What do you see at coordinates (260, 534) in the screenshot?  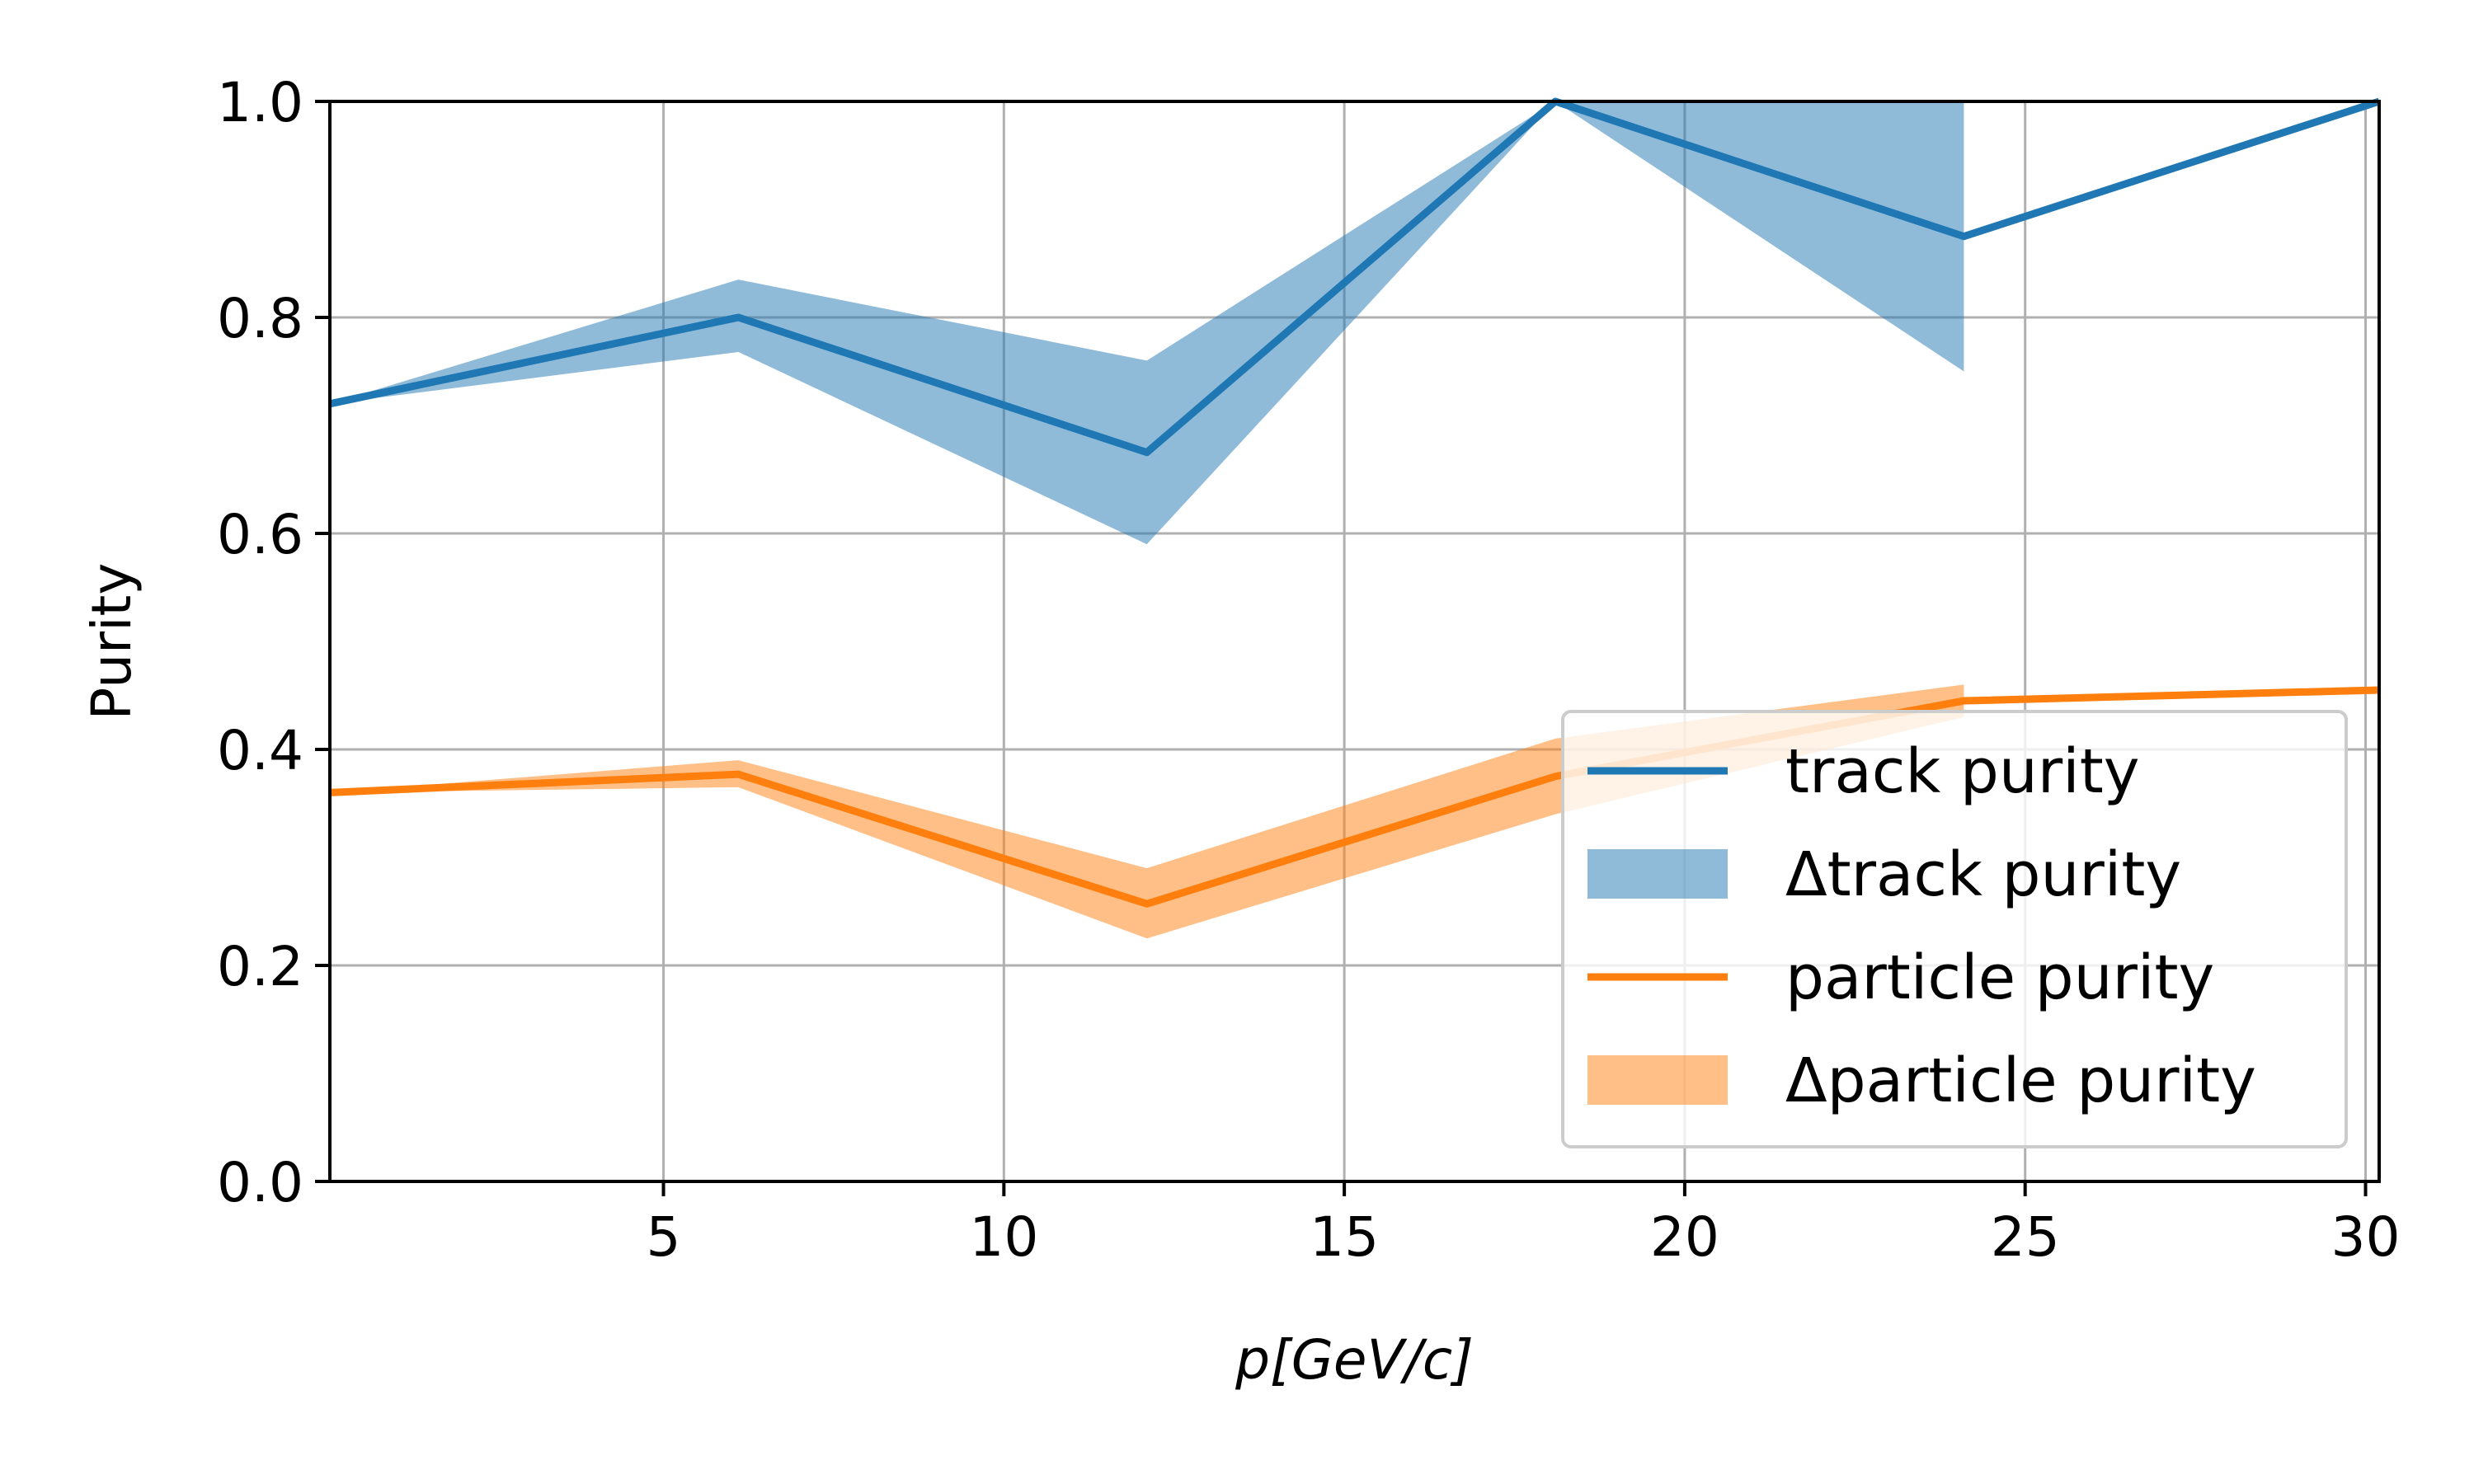 I see `y-tick-label: 0.6` at bounding box center [260, 534].